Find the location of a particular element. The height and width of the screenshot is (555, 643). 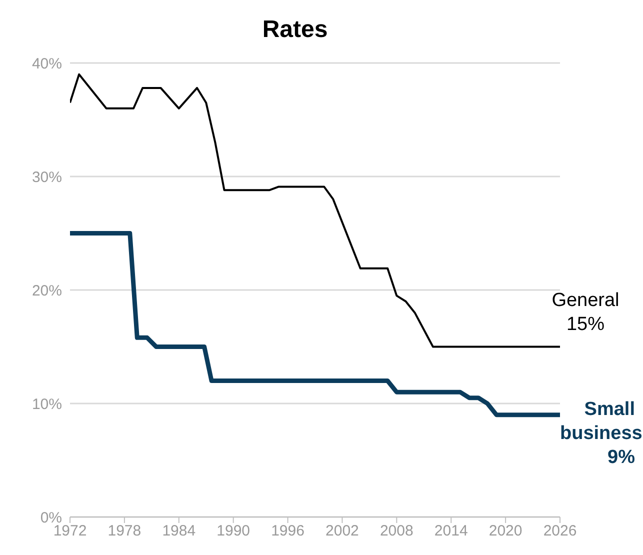

series-label: General is located at coordinates (585, 300).